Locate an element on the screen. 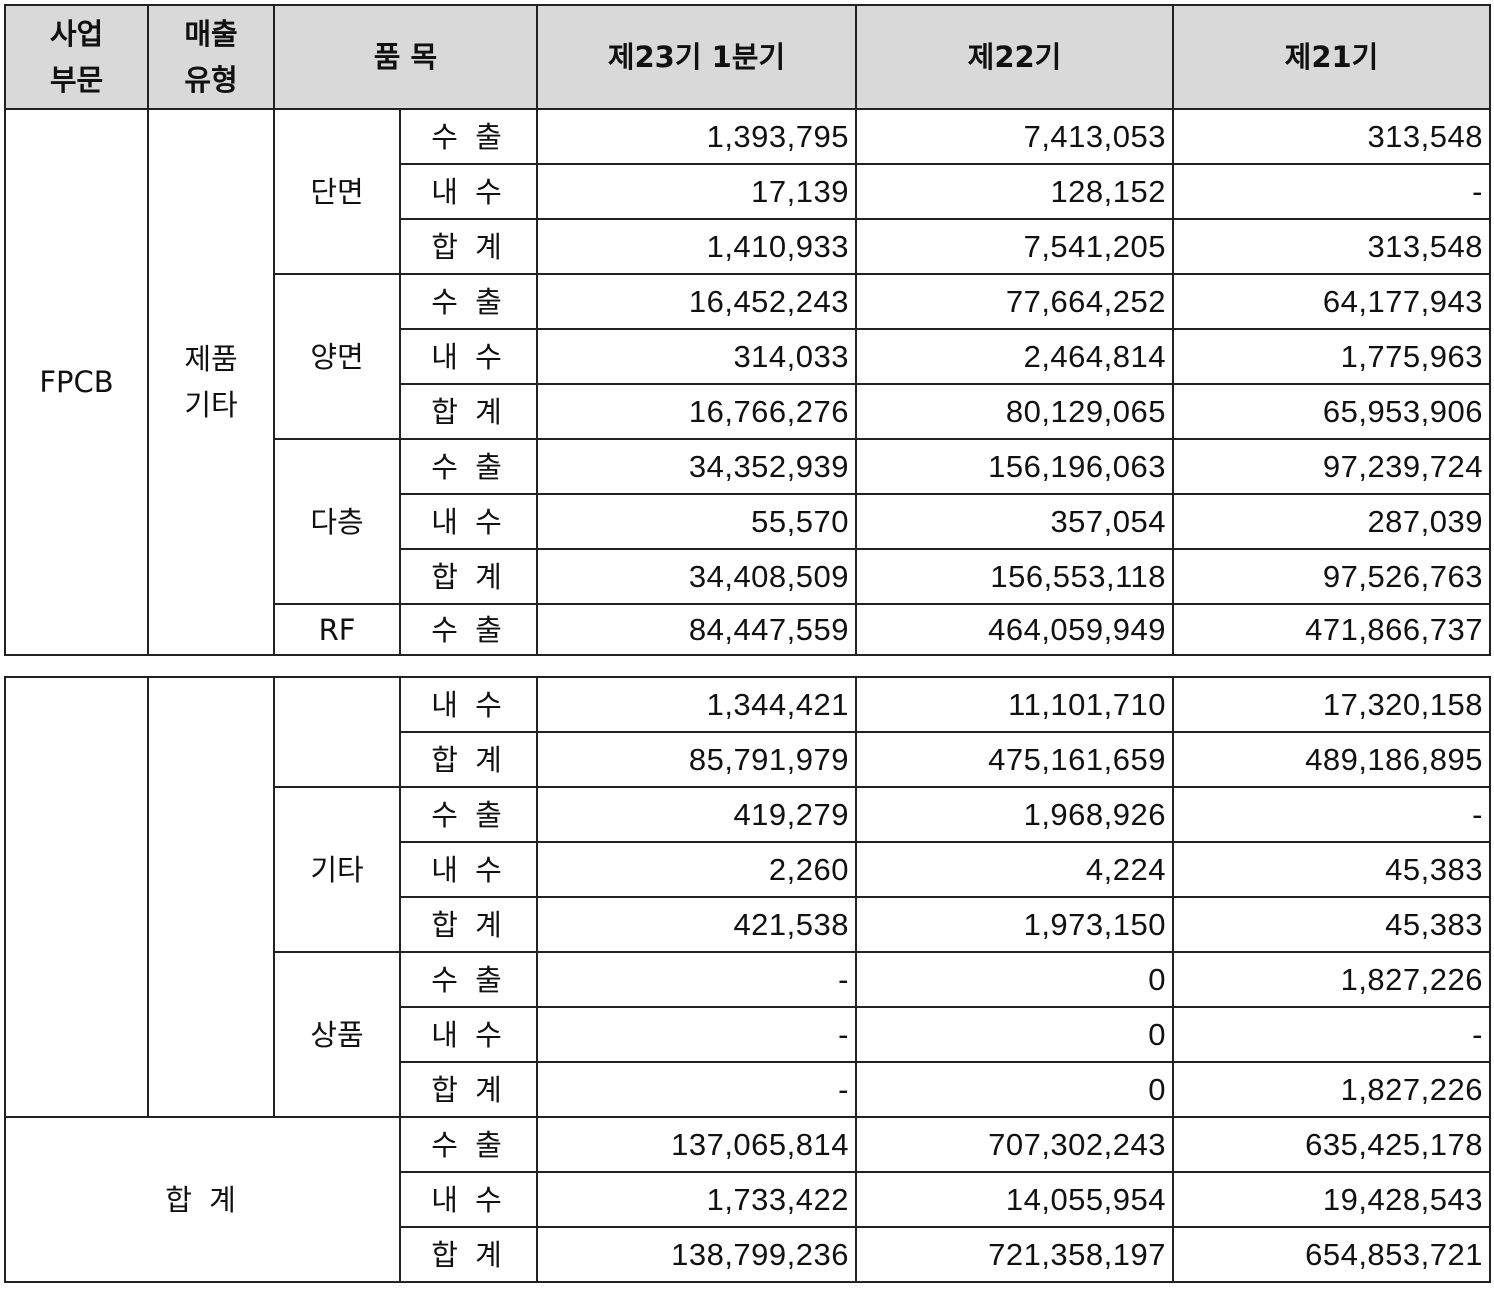 The height and width of the screenshot is (1309, 1494). item-cell: 다층 is located at coordinates (337, 521).